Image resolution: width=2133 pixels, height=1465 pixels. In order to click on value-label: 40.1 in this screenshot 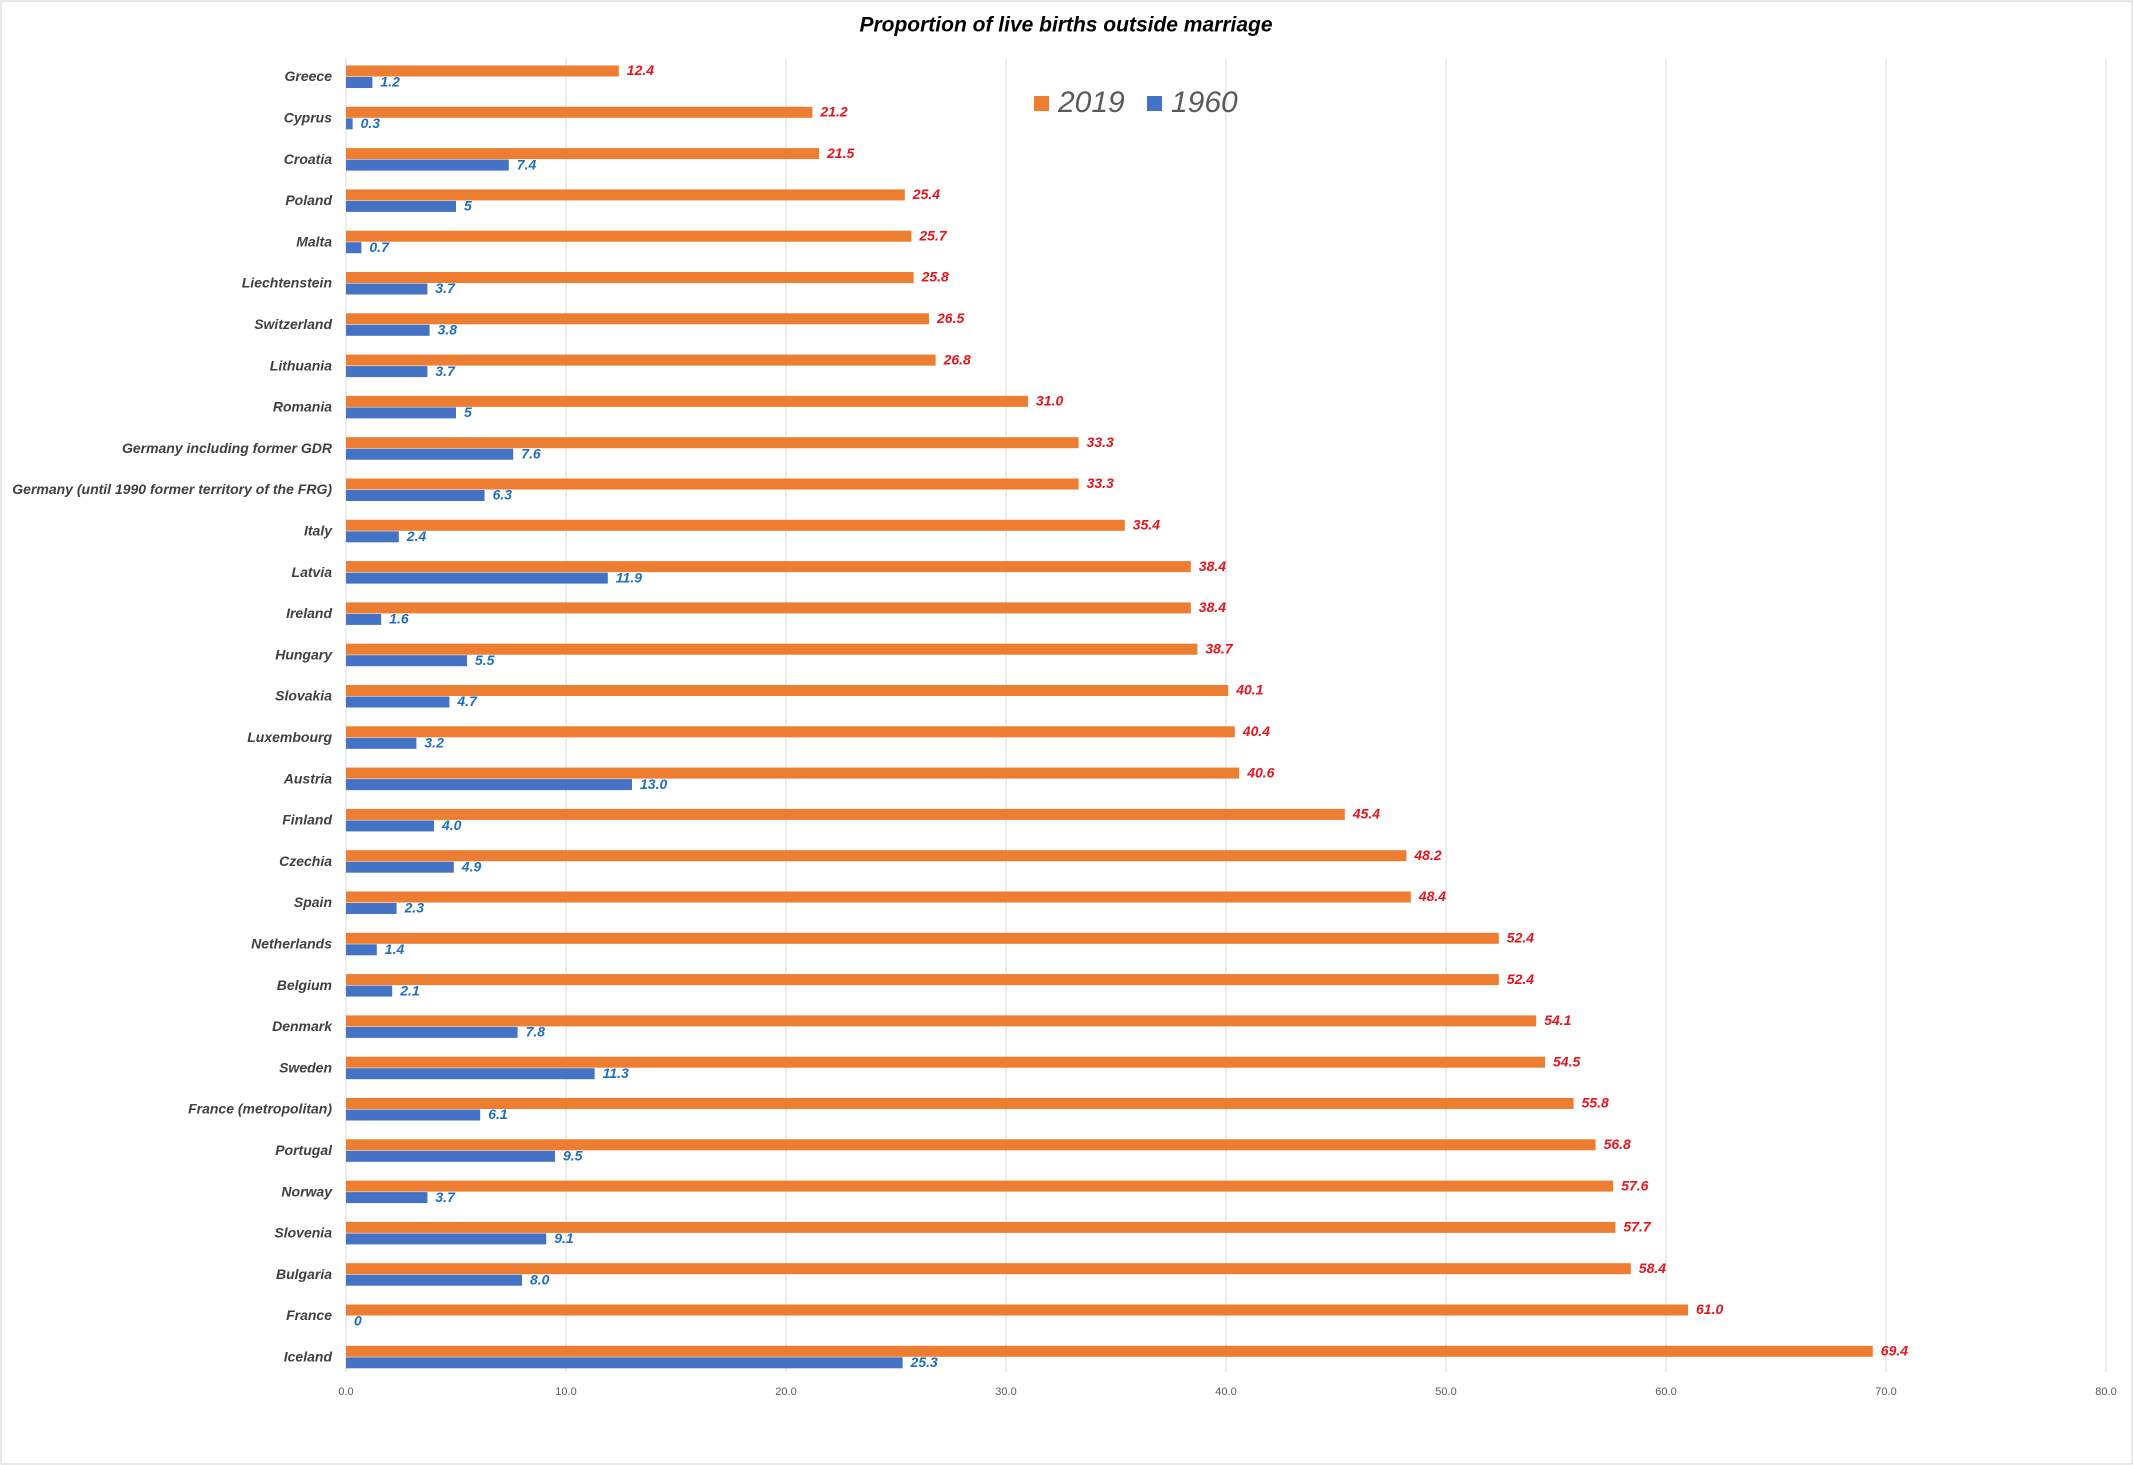, I will do `click(1249, 690)`.